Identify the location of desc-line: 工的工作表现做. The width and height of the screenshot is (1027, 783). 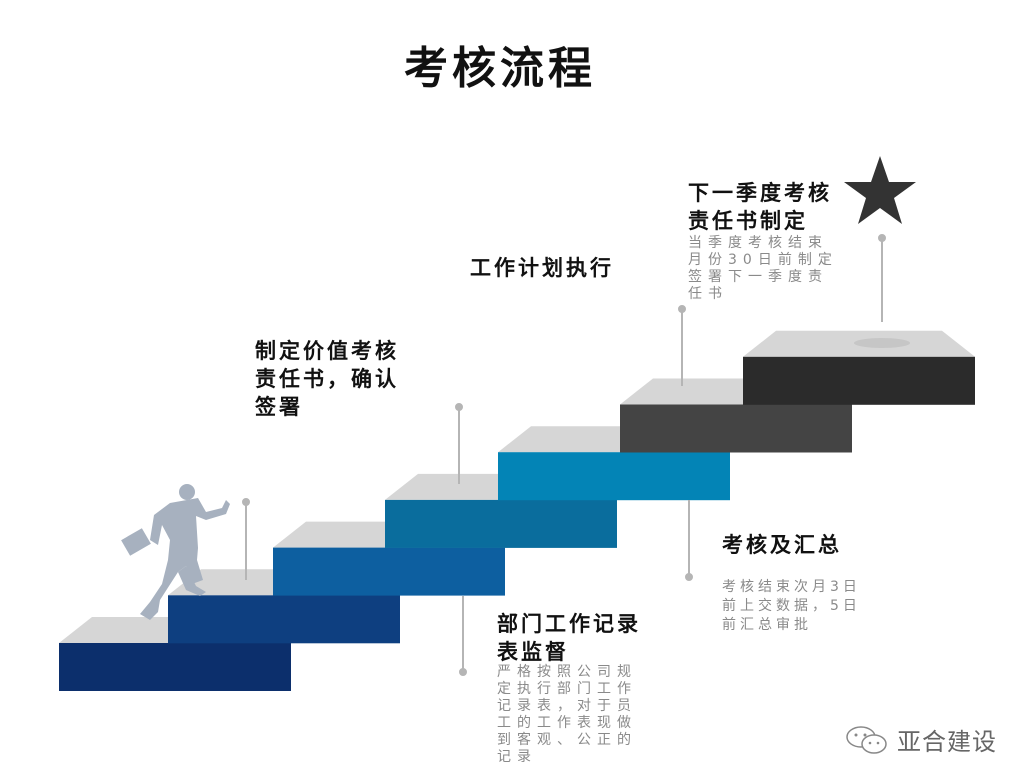
(567, 723).